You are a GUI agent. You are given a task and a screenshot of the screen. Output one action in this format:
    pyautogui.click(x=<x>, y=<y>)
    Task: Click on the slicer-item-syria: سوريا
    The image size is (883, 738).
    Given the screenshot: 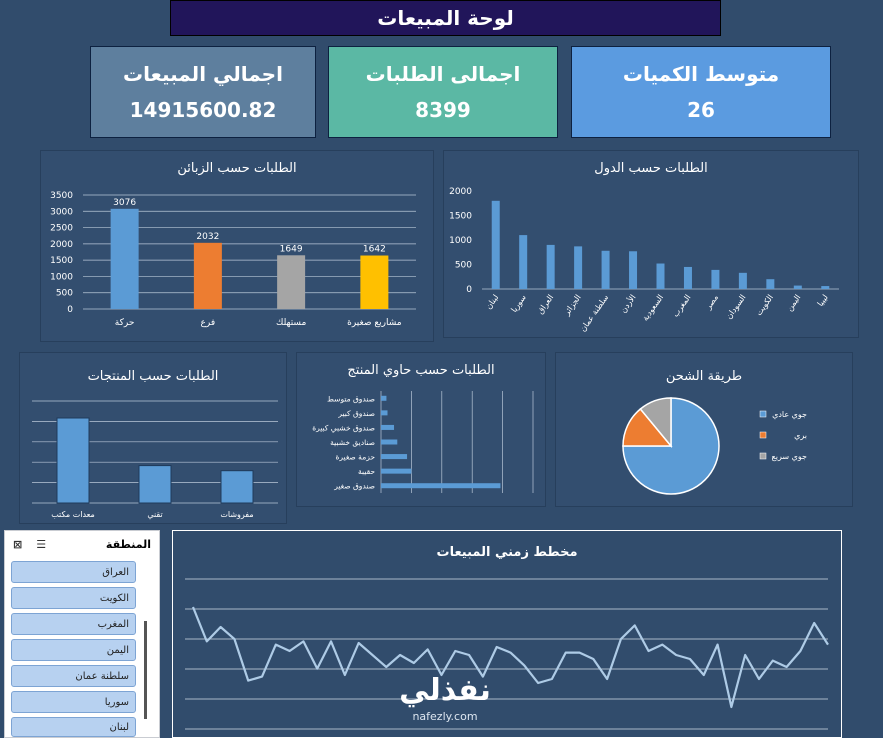 What is the action you would take?
    pyautogui.click(x=73, y=702)
    